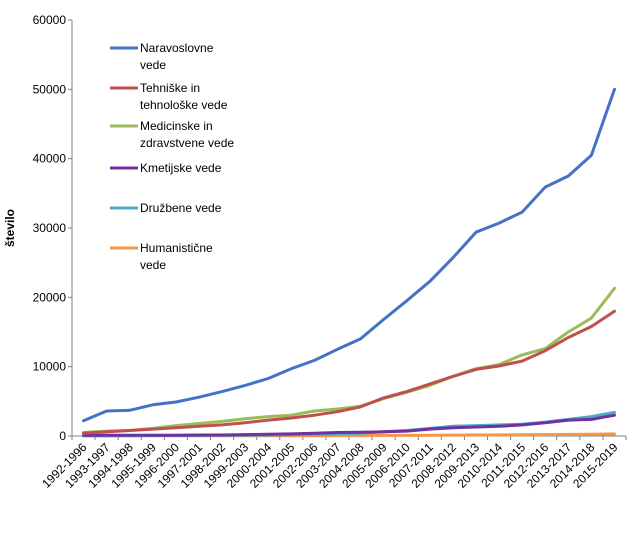 The image size is (641, 534). What do you see at coordinates (181, 168) in the screenshot?
I see `legend-label: Kmetijske vede` at bounding box center [181, 168].